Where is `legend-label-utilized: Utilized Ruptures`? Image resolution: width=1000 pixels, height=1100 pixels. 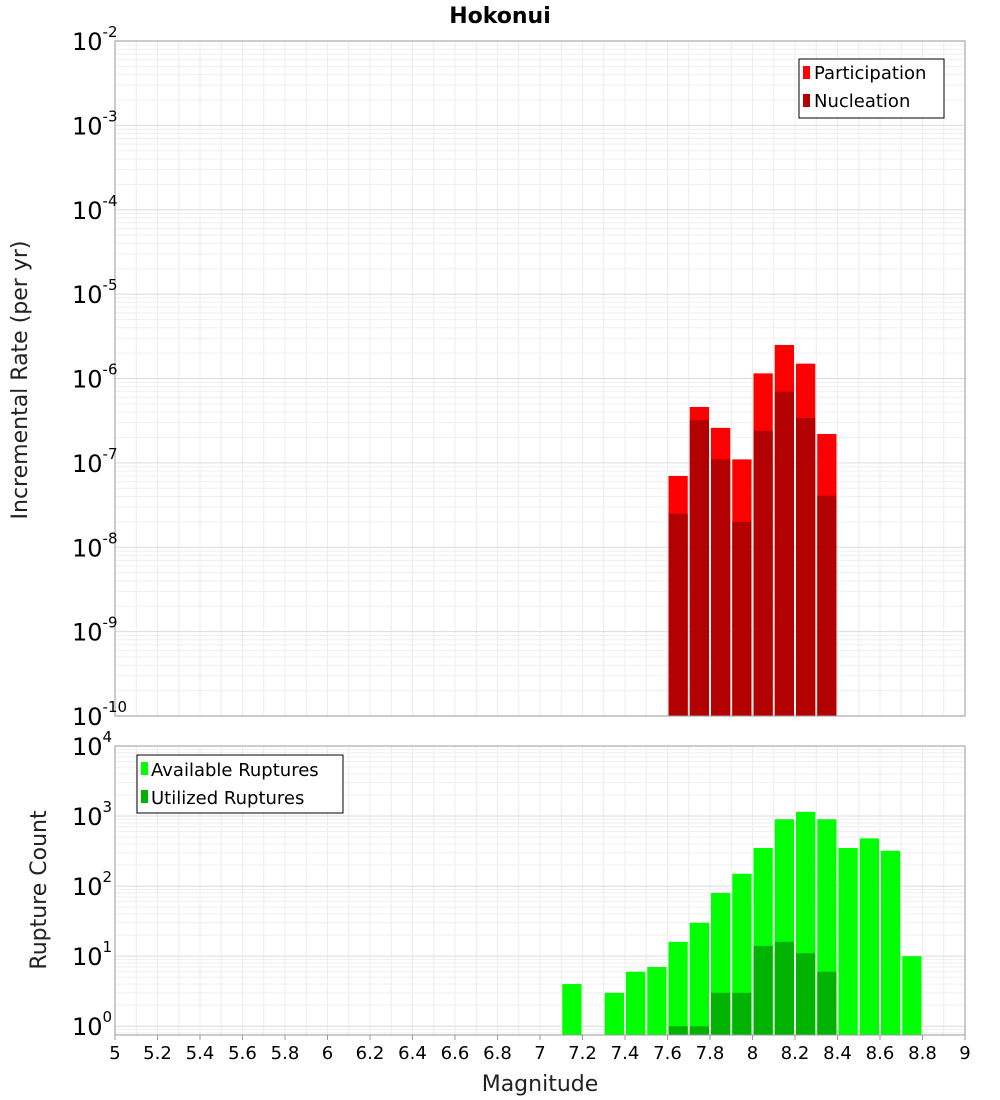
legend-label-utilized: Utilized Ruptures is located at coordinates (227, 798).